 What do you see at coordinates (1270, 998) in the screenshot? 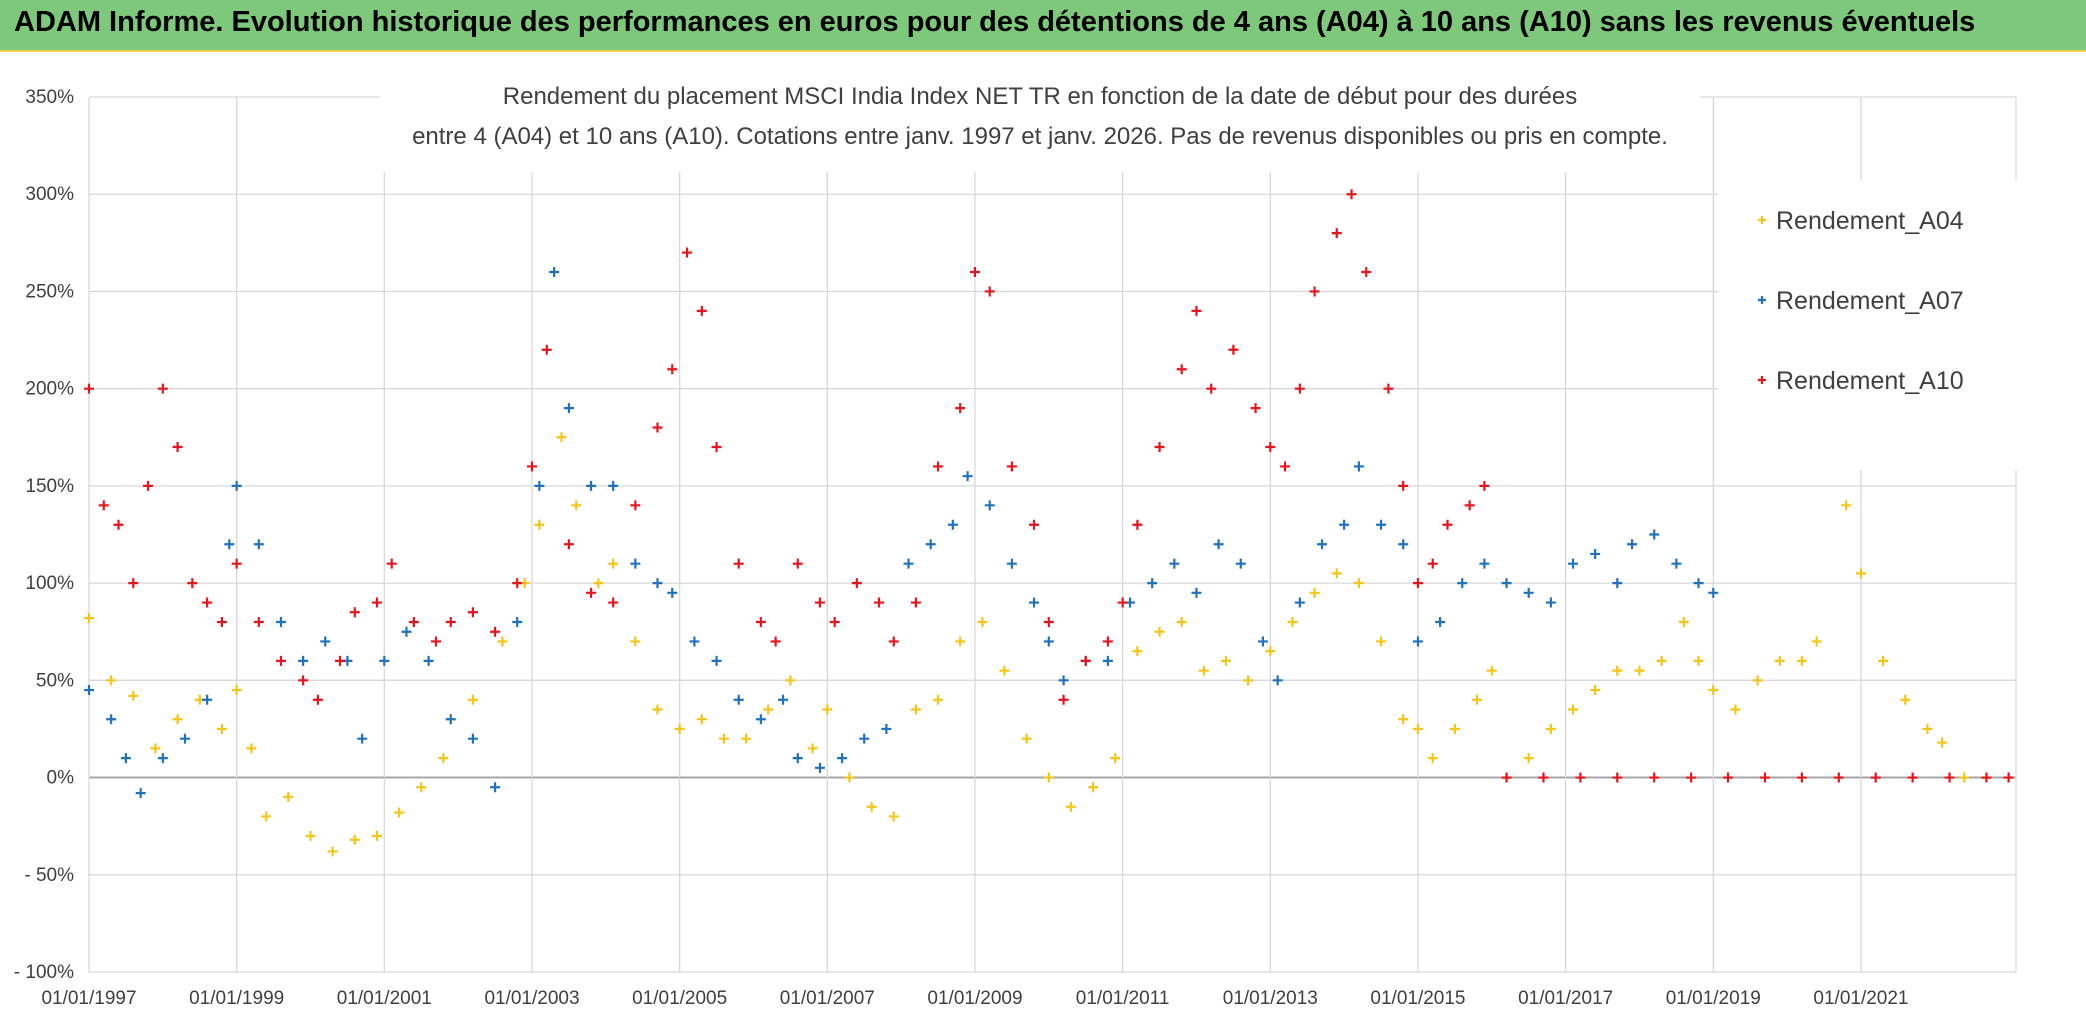
I see `x-tick-label: 01/01/2013` at bounding box center [1270, 998].